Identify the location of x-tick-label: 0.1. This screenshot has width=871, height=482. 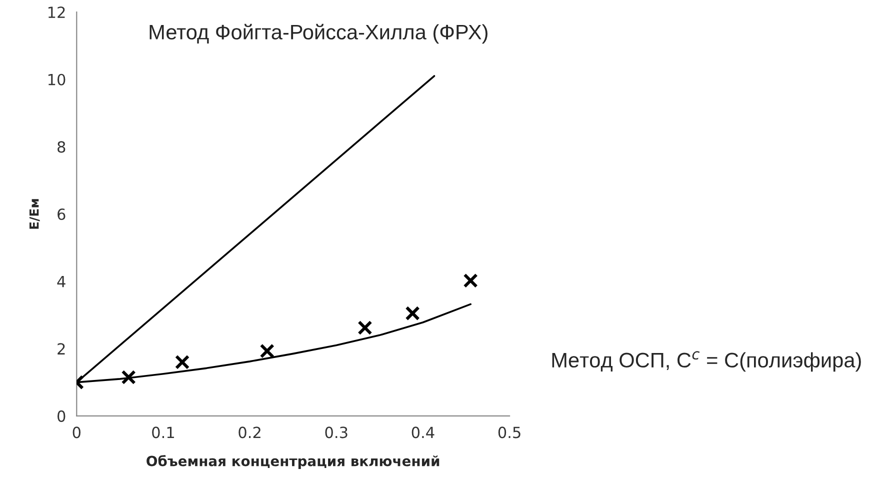
(163, 432).